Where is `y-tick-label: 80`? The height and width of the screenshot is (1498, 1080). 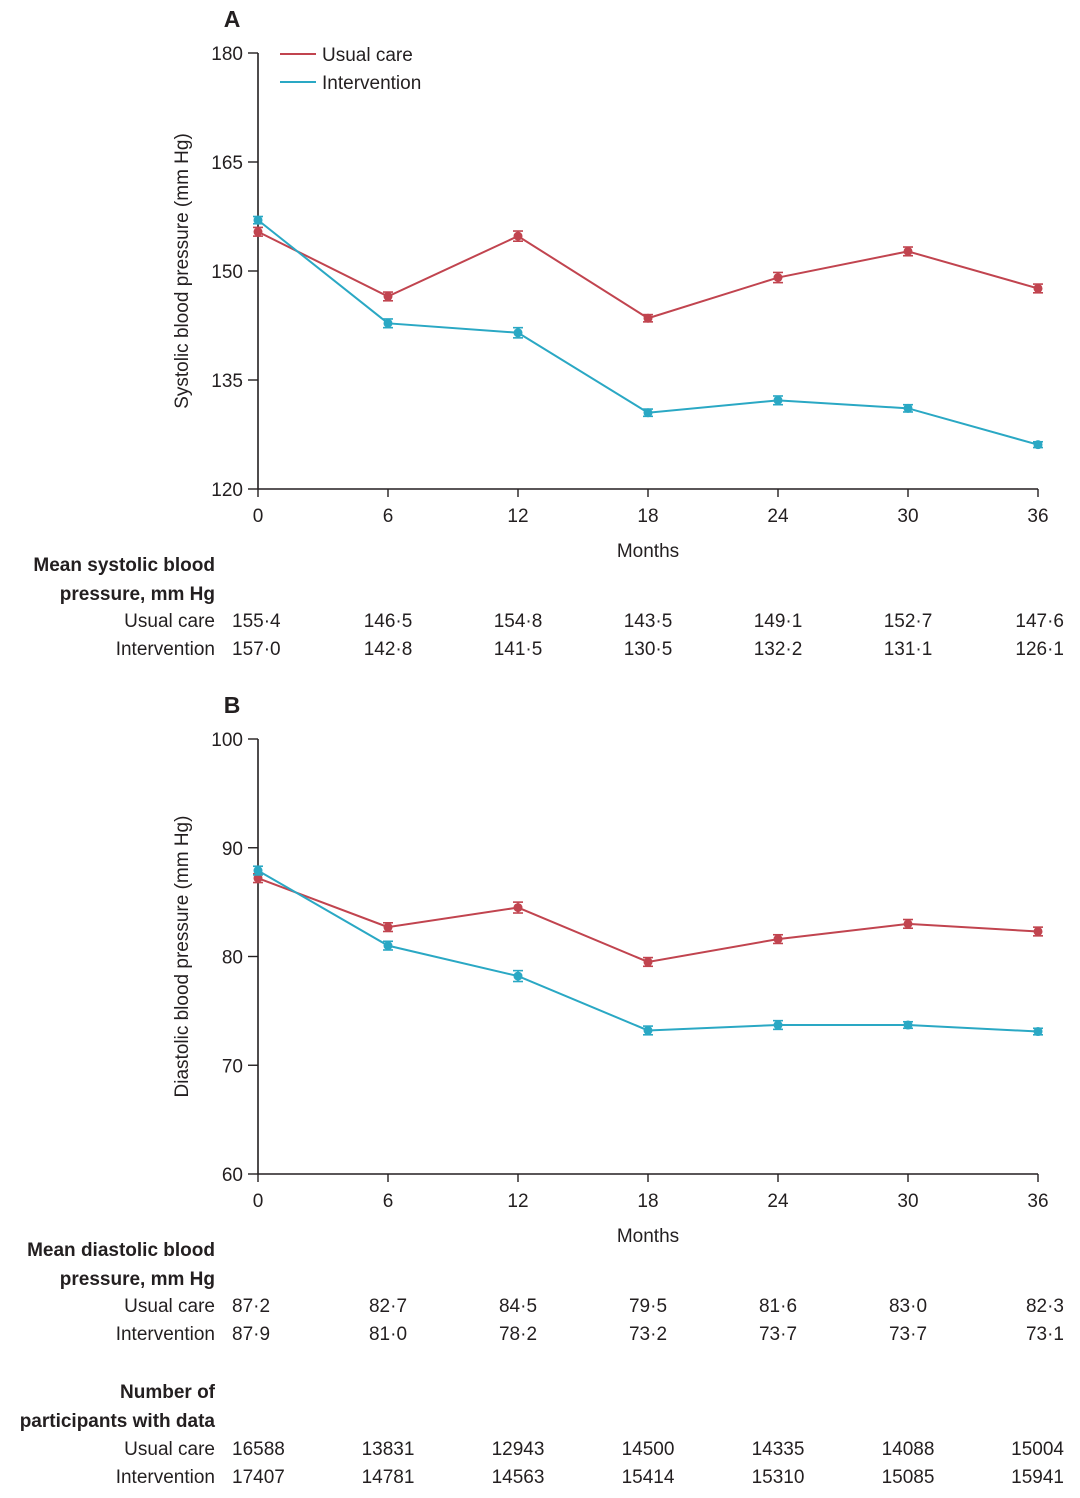
y-tick-label: 80 is located at coordinates (232, 958).